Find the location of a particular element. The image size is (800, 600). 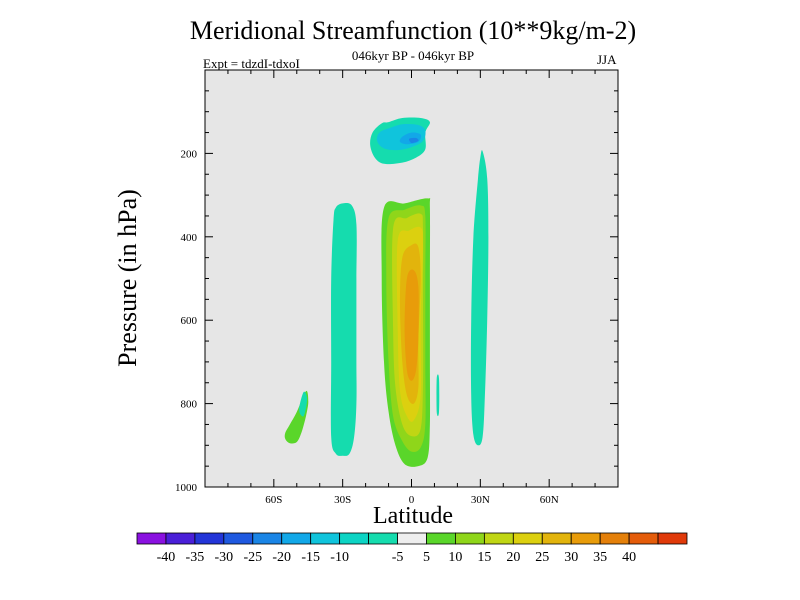

x-axis-label: Latitude is located at coordinates (413, 516).